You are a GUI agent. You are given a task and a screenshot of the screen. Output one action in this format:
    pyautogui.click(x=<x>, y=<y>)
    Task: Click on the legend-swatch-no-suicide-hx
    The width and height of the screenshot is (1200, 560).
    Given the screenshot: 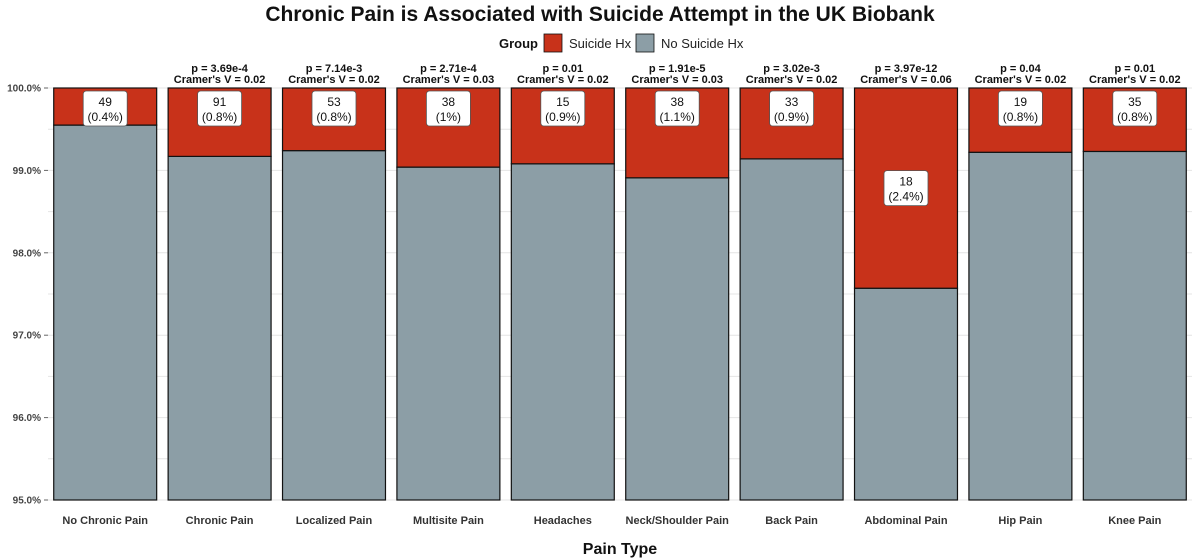 What is the action you would take?
    pyautogui.click(x=645, y=43)
    